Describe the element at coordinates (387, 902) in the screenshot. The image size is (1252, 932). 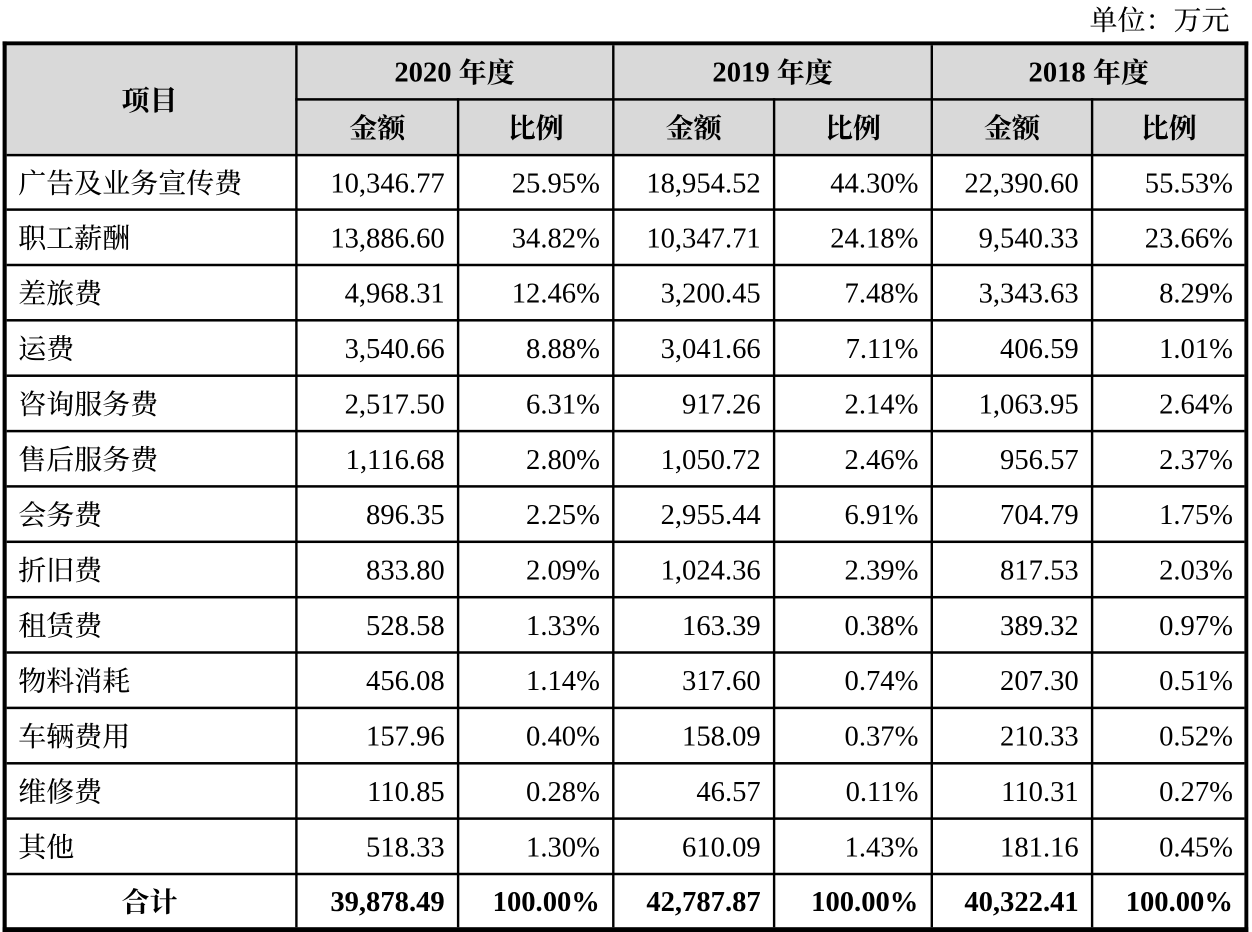
I see `svg-text: 39,878.49` at that location.